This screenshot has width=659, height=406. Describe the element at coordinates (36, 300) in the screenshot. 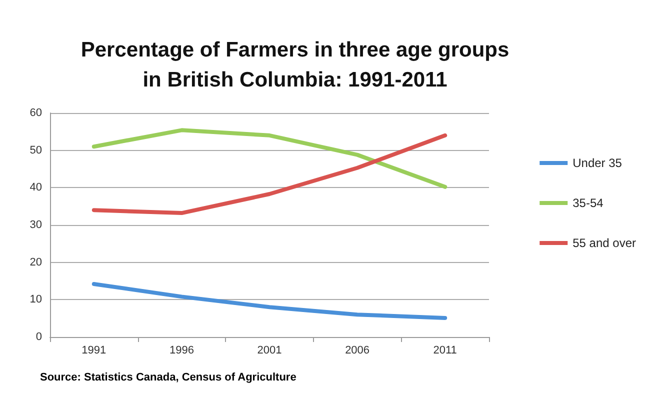

I see `y-tick-label: 10` at that location.